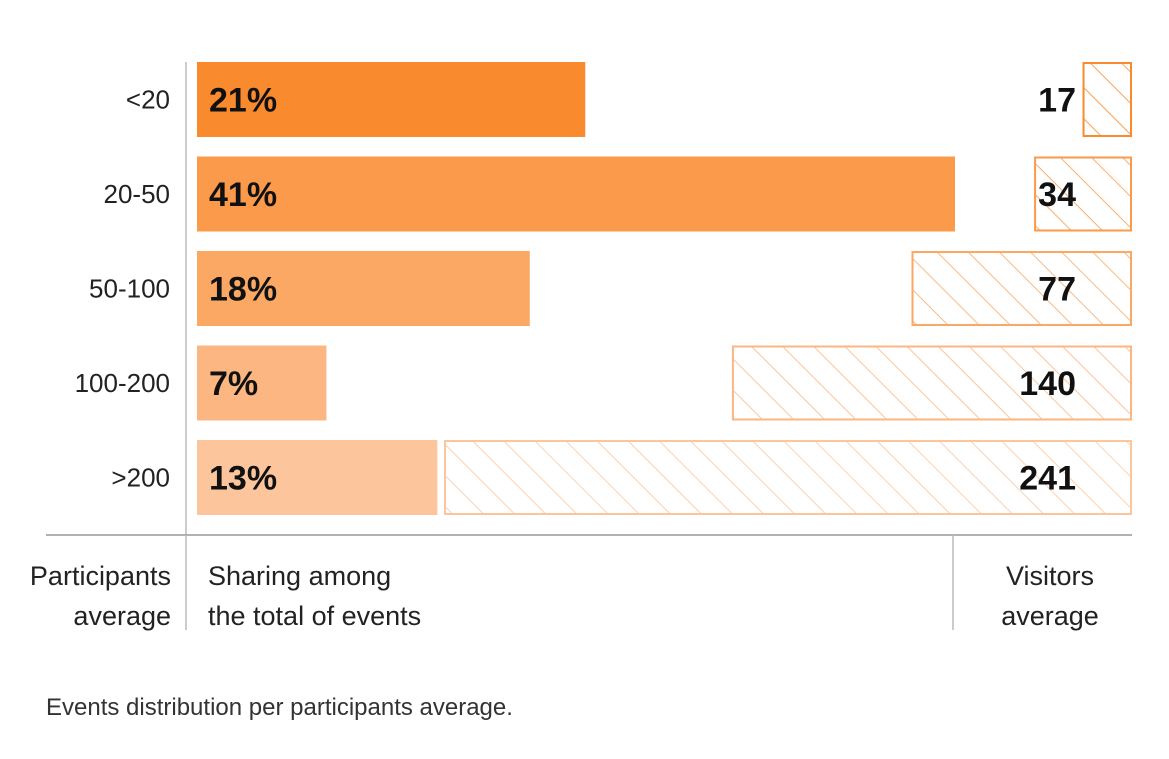  I want to click on participants-title-line-1: Participants, so click(100, 576).